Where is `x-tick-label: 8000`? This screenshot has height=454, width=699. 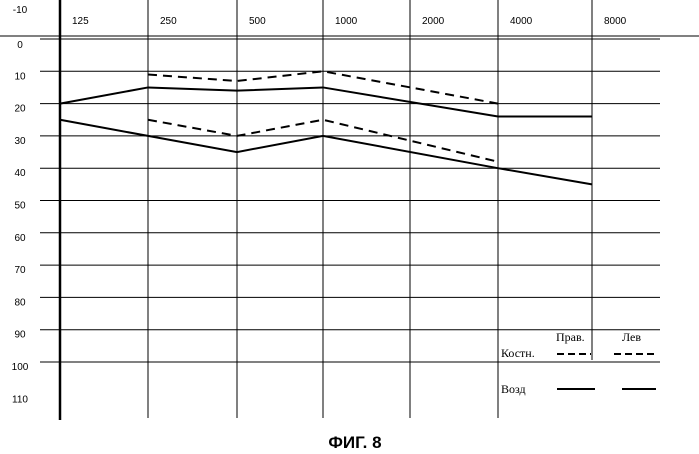 x-tick-label: 8000 is located at coordinates (615, 21).